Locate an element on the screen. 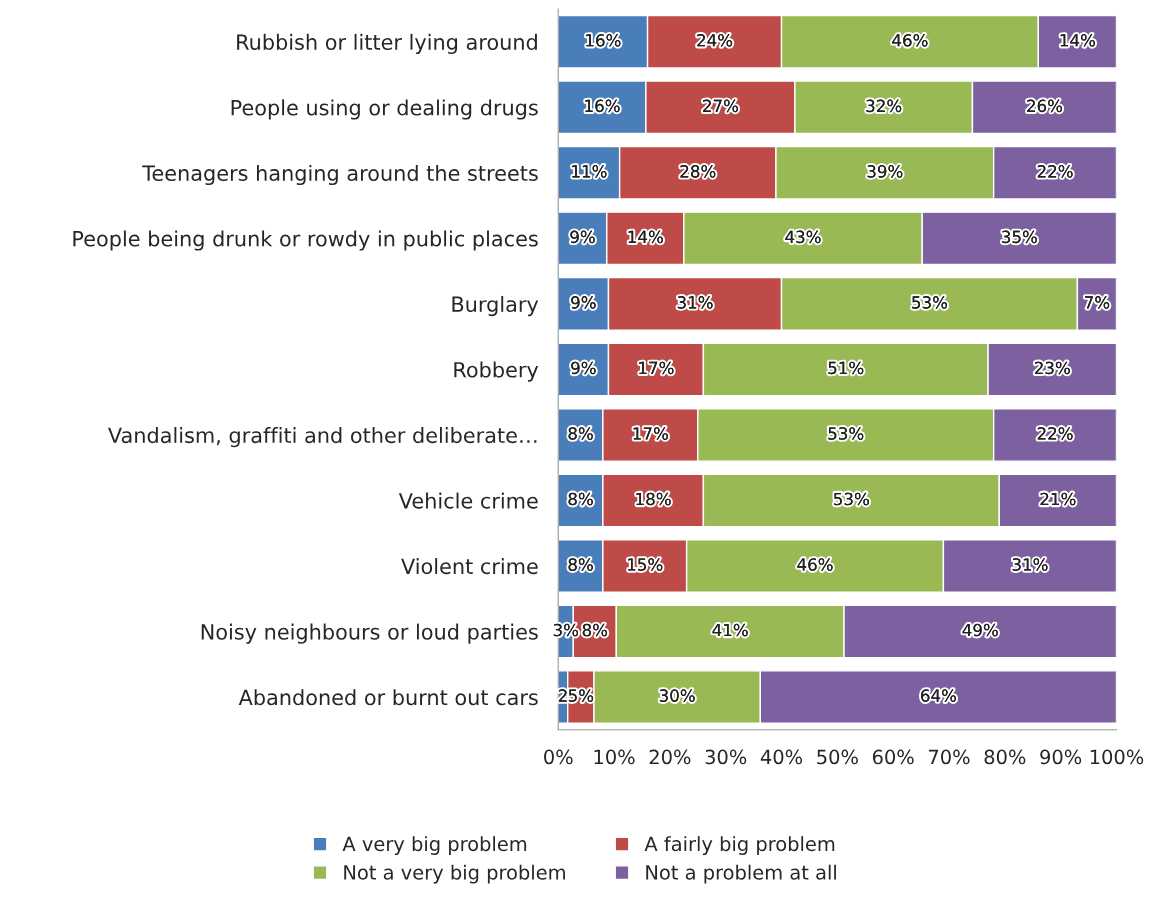 The image size is (1151, 901). x-tick-label: 30% is located at coordinates (726, 757).